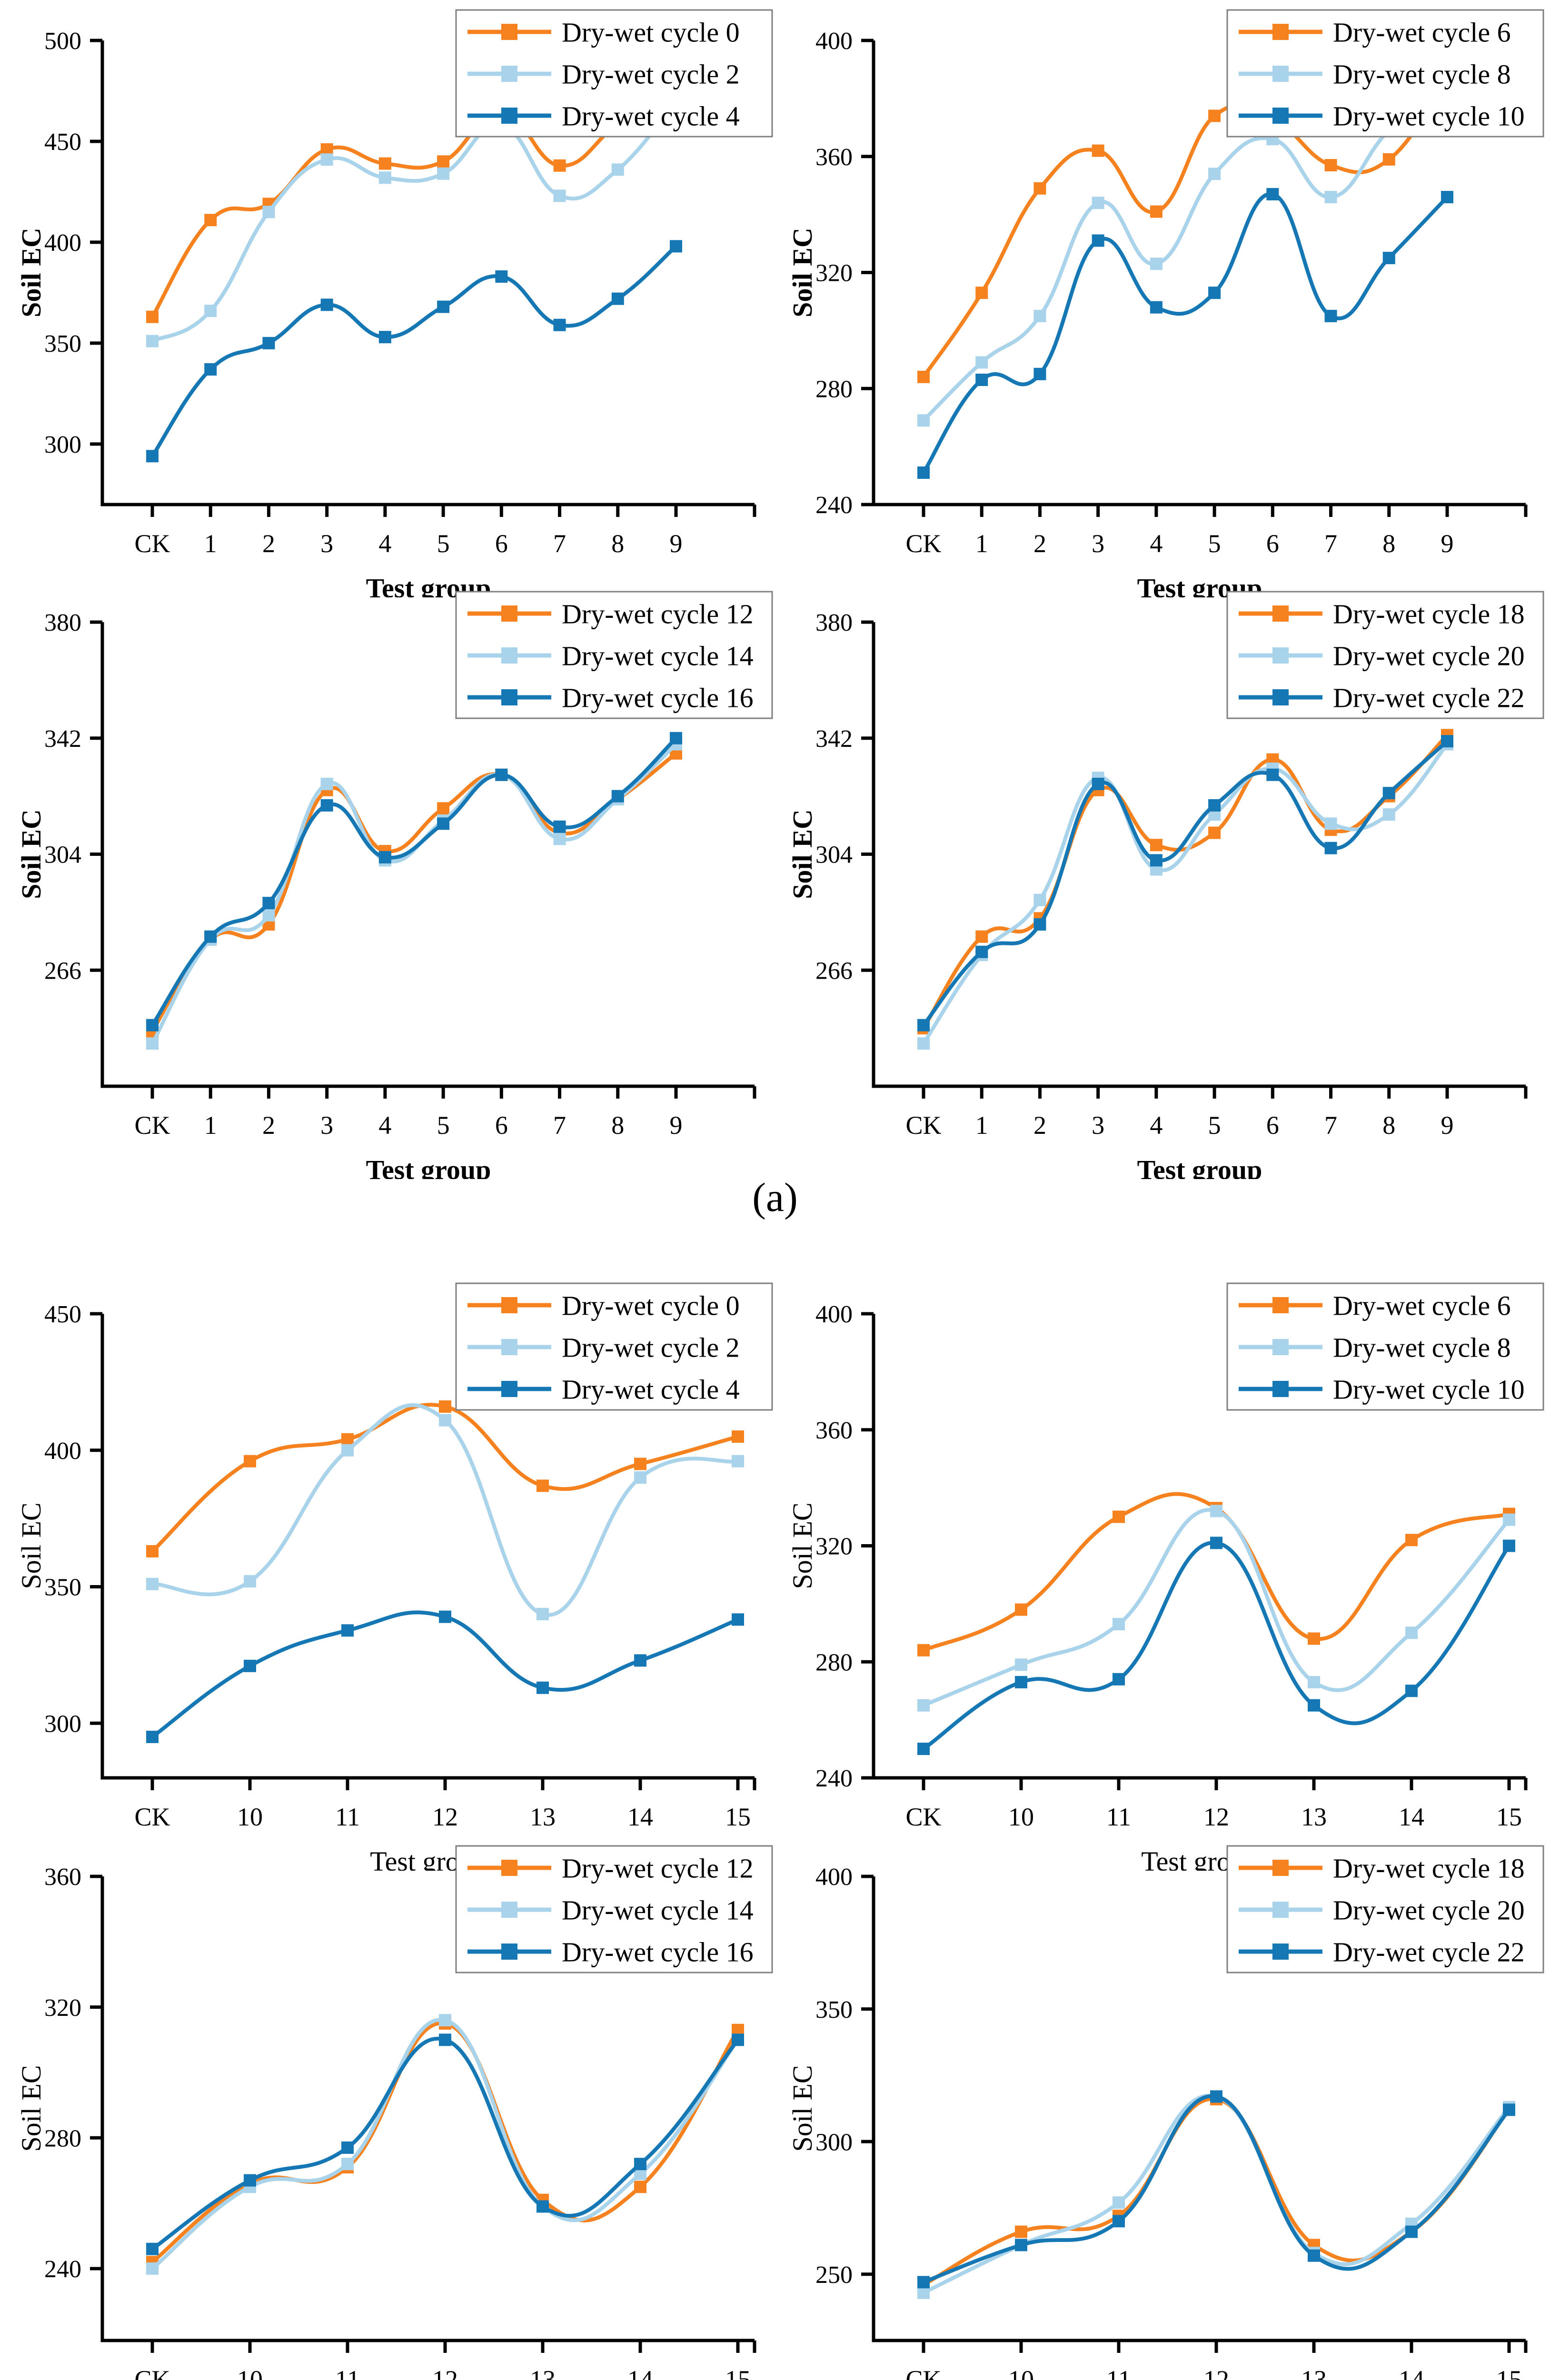 The width and height of the screenshot is (1550, 2380). Describe the element at coordinates (1156, 1125) in the screenshot. I see `x-tick-label: 4` at that location.